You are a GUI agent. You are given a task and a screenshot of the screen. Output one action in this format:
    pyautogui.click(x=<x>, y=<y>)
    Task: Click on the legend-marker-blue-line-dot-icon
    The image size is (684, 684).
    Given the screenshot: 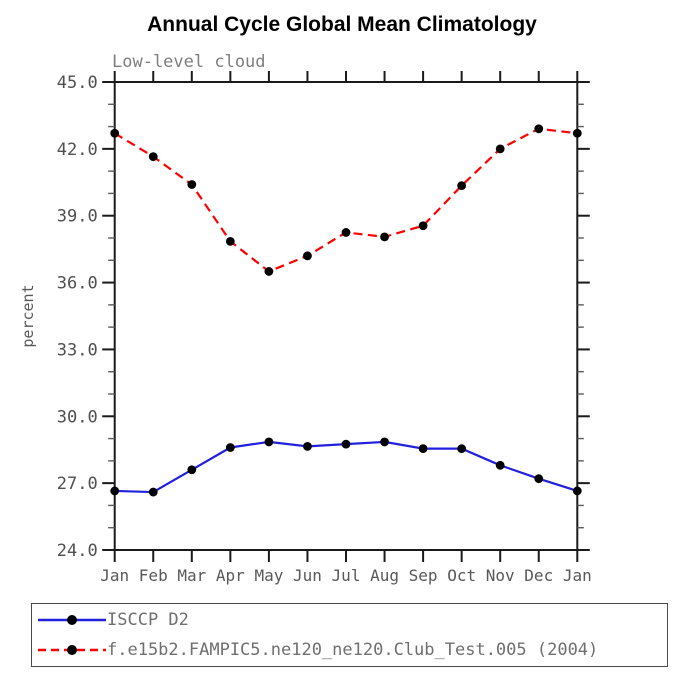 What is the action you would take?
    pyautogui.click(x=72, y=620)
    